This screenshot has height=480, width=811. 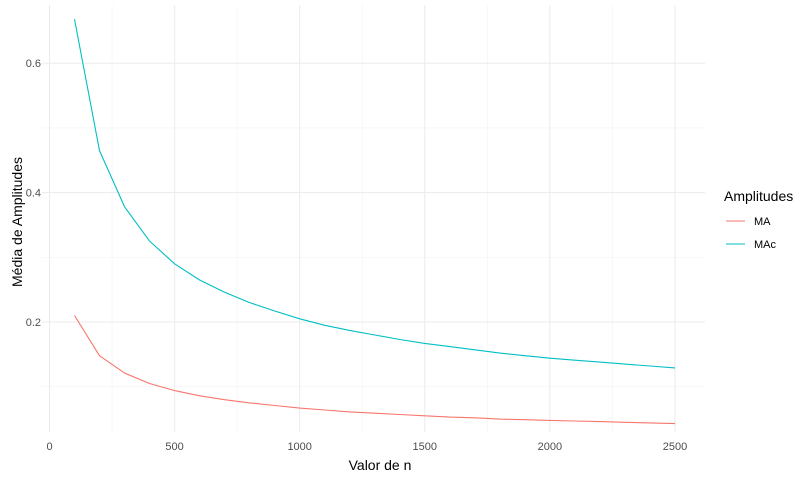 I want to click on x-tick-label: 1000, so click(x=299, y=447).